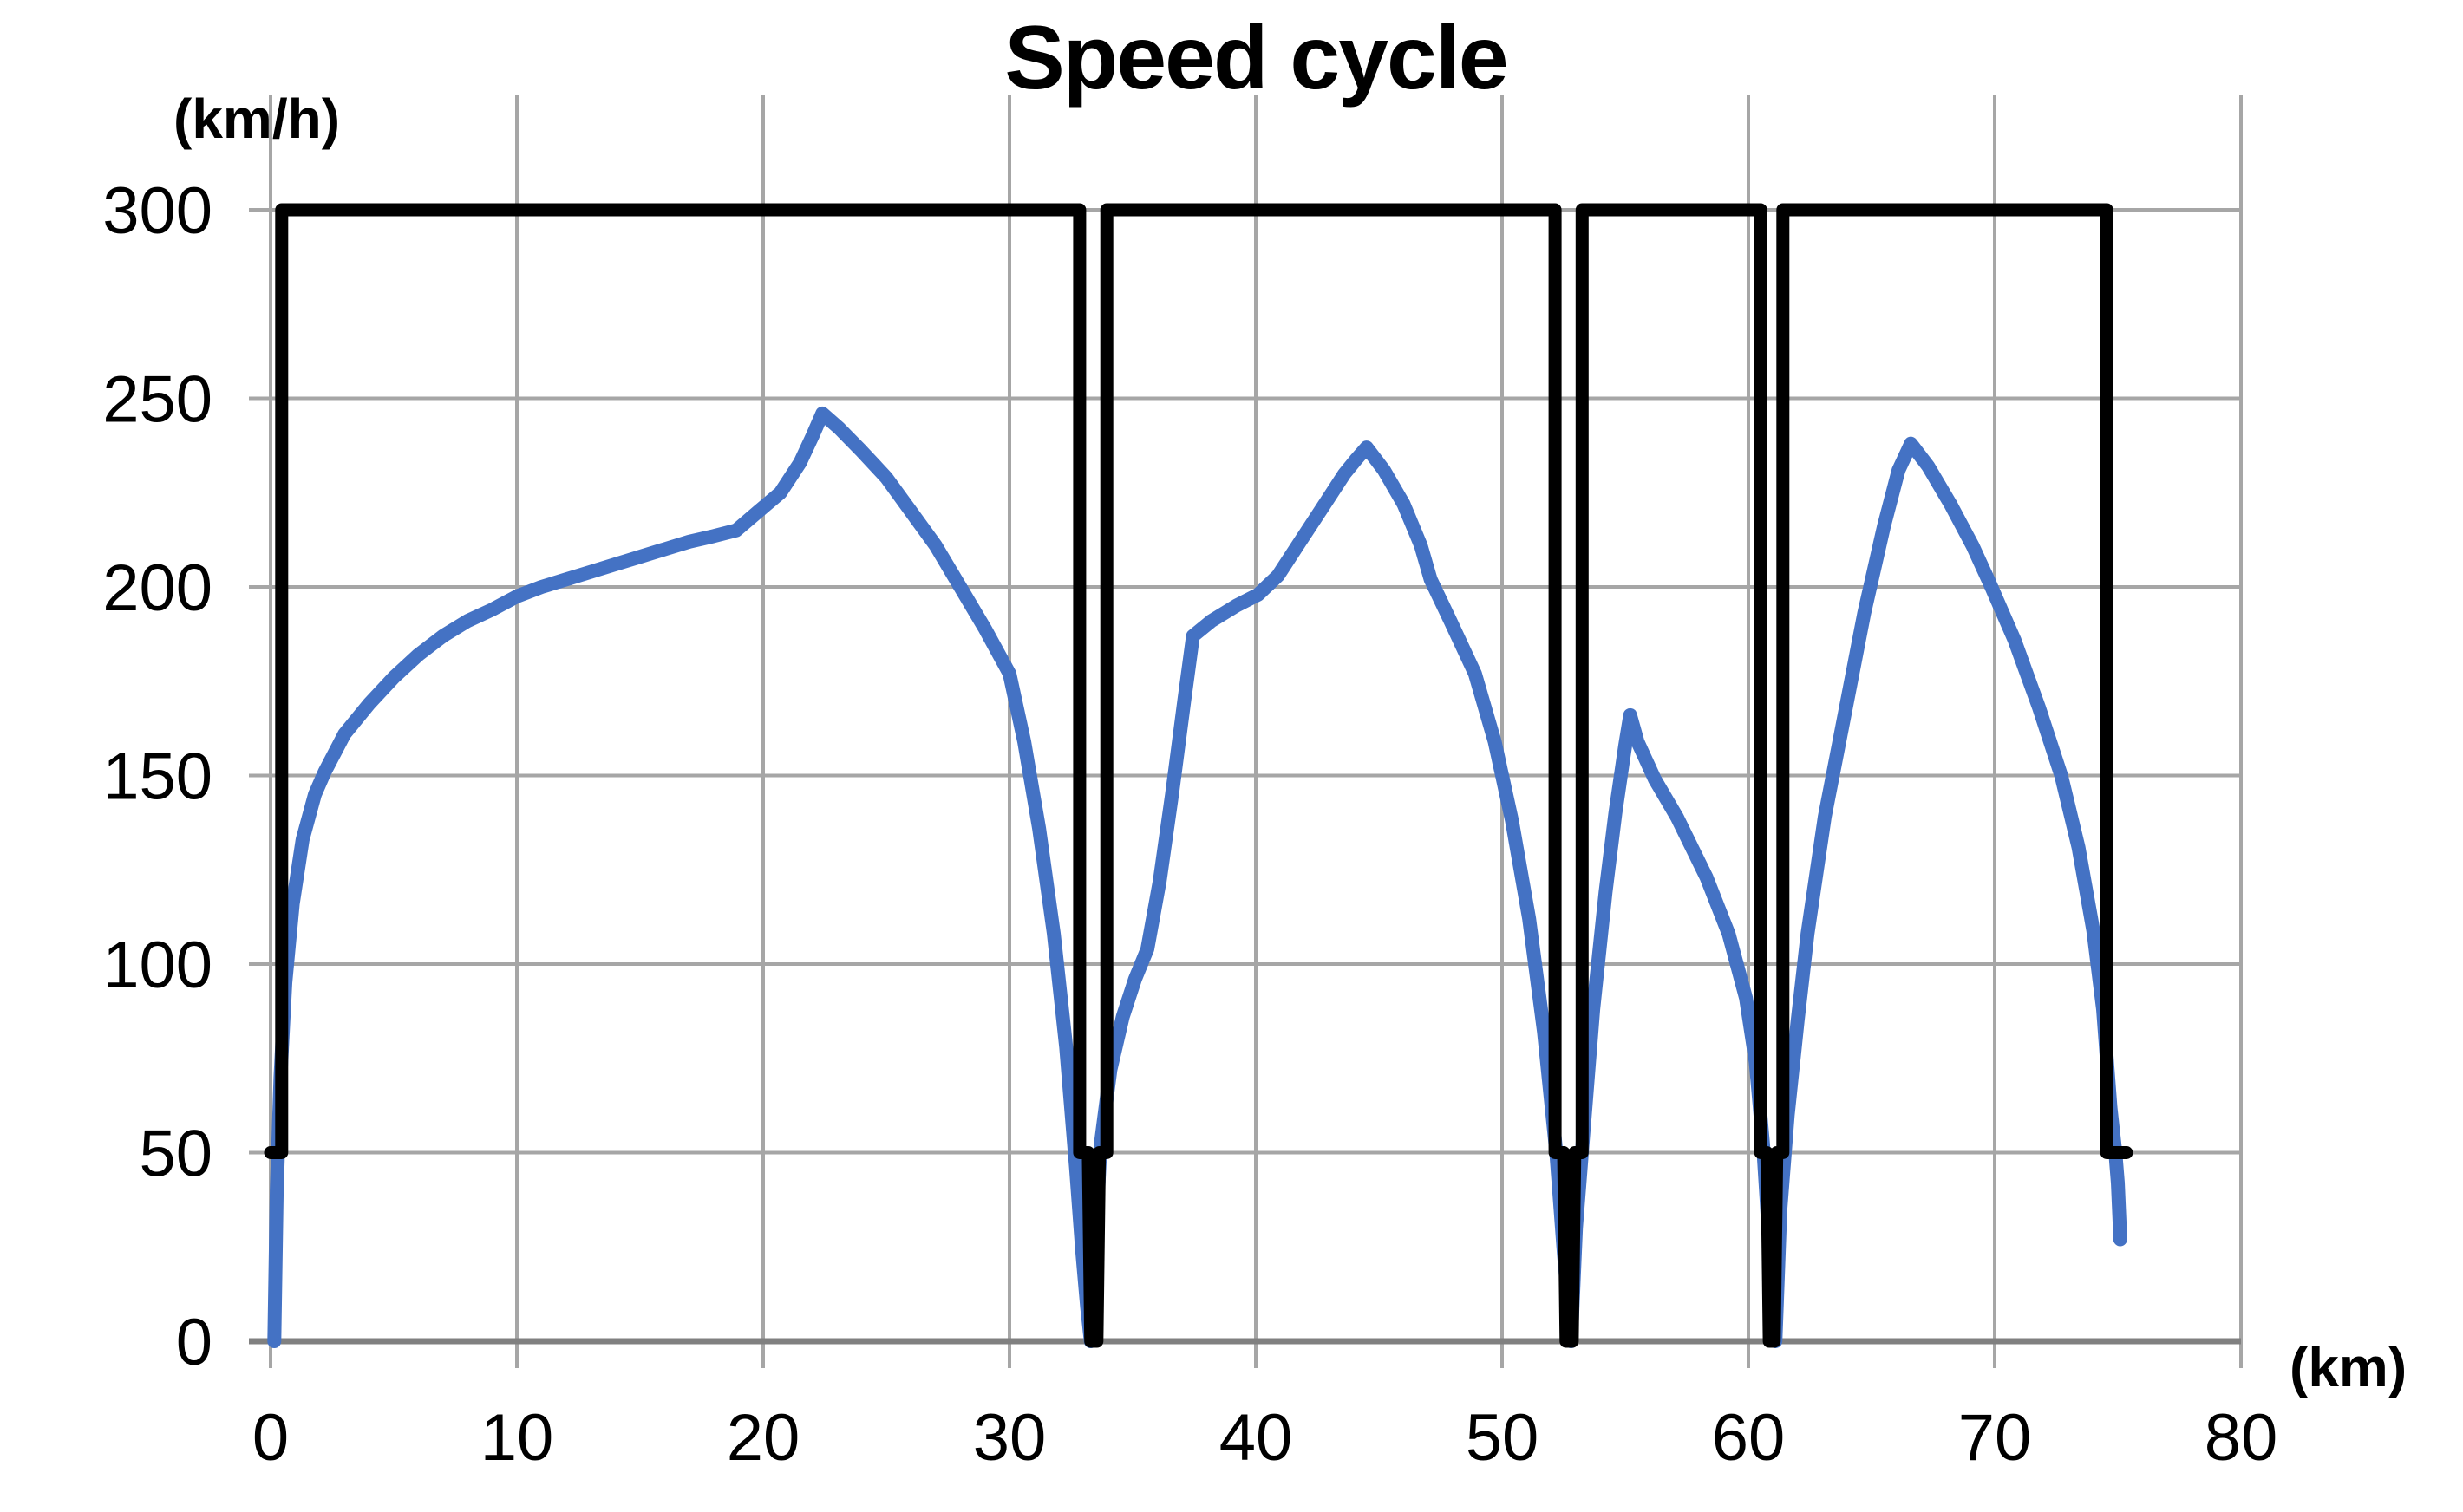 This screenshot has width=2463, height=1512. Describe the element at coordinates (1503, 1438) in the screenshot. I see `x-axis-tick-label: 50` at that location.